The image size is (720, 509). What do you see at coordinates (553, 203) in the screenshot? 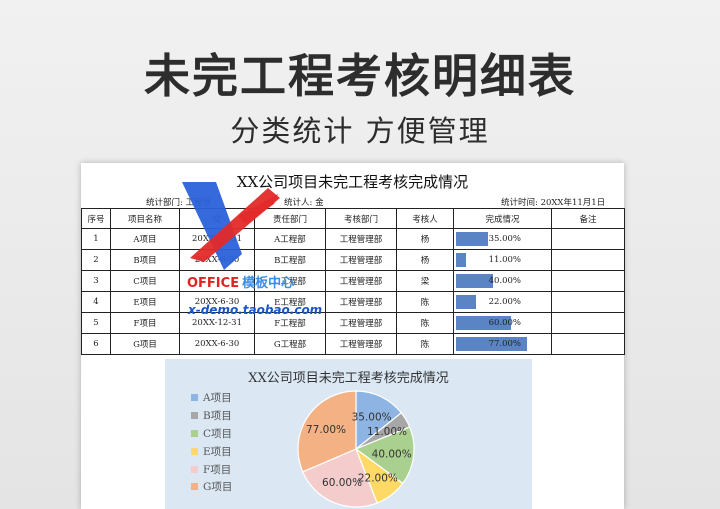
I see `meta-time: 统计时间: 20XX年11月1日` at bounding box center [553, 203].